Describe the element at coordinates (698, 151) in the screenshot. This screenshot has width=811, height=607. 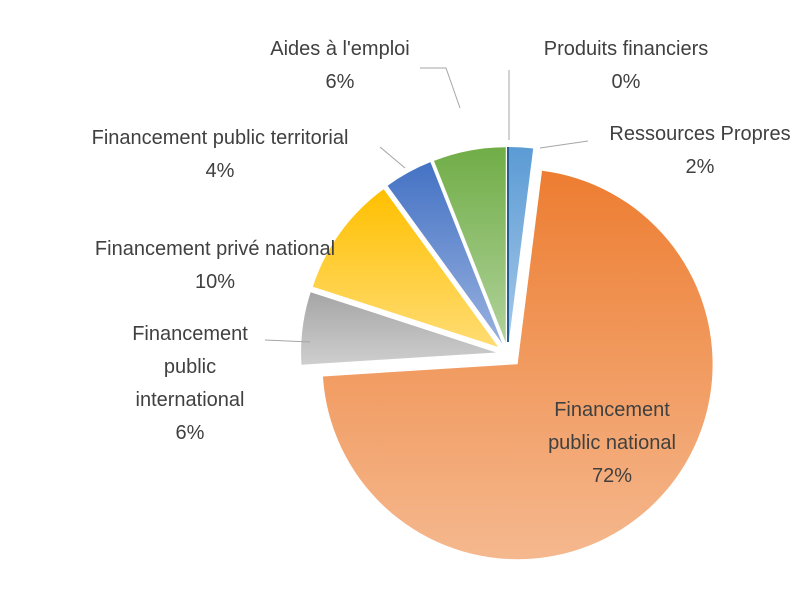
I see `slice-label: Ressources Propres 2%` at that location.